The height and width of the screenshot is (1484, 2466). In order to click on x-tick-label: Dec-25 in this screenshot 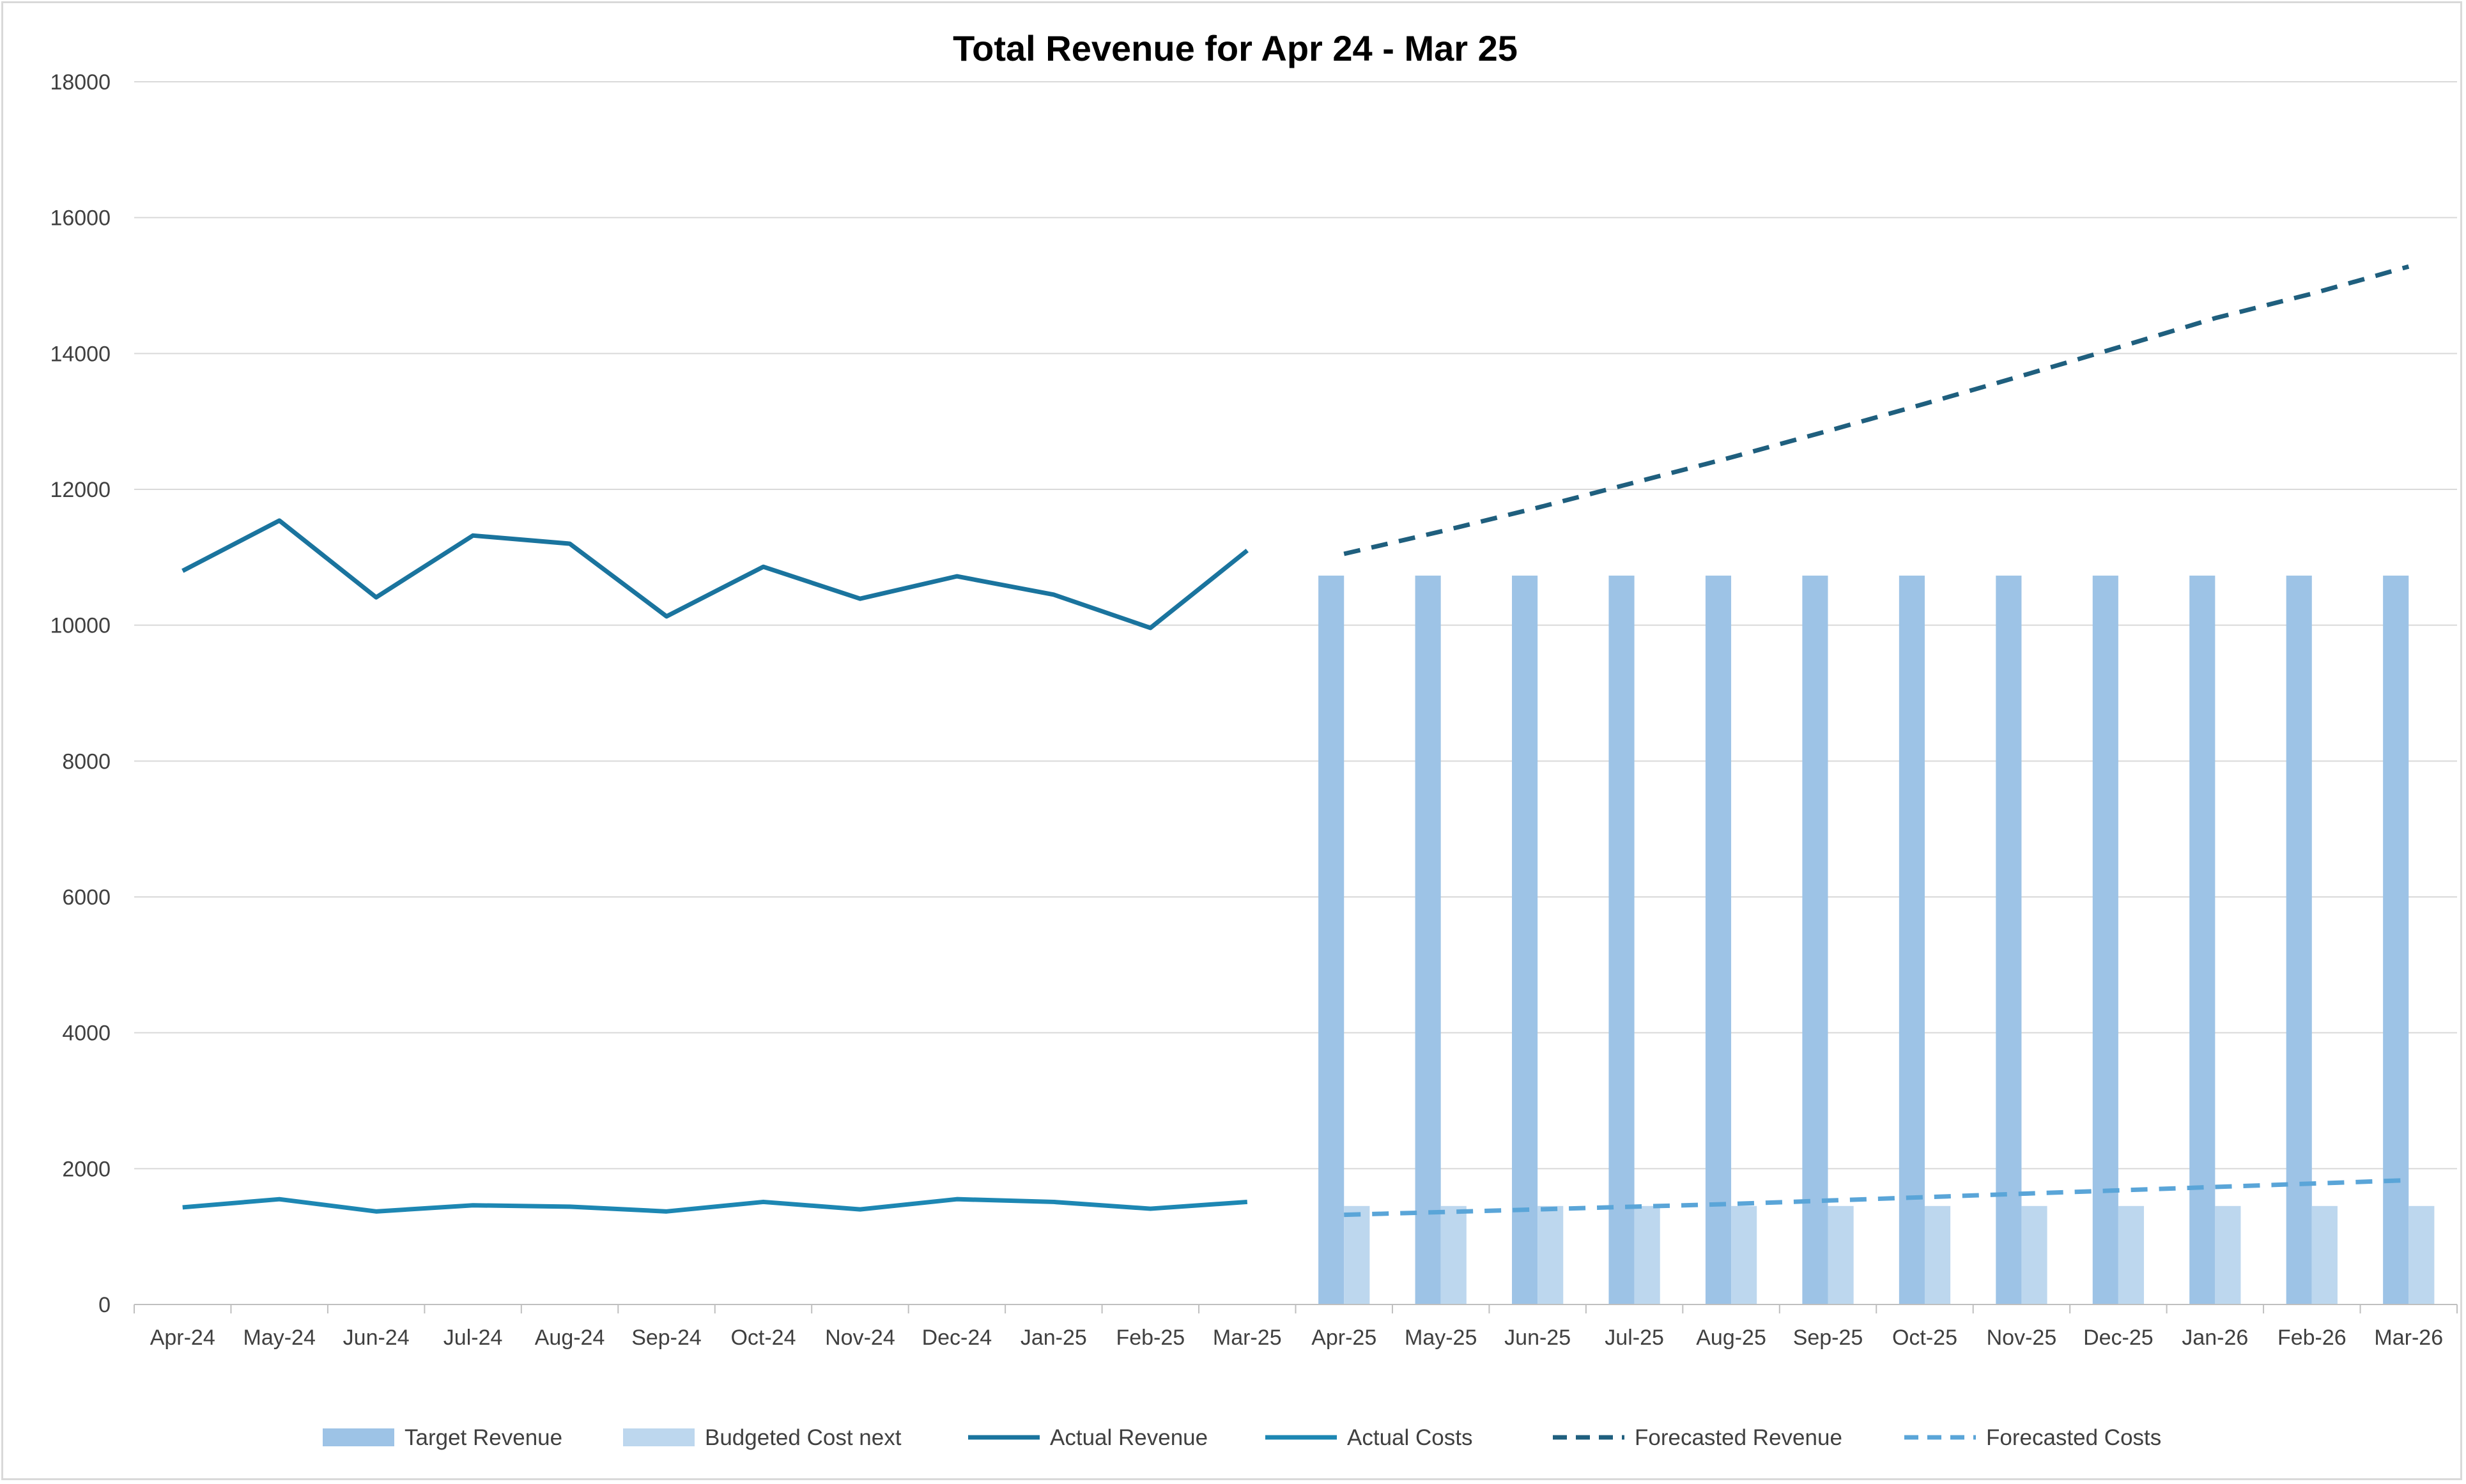, I will do `click(2118, 1338)`.